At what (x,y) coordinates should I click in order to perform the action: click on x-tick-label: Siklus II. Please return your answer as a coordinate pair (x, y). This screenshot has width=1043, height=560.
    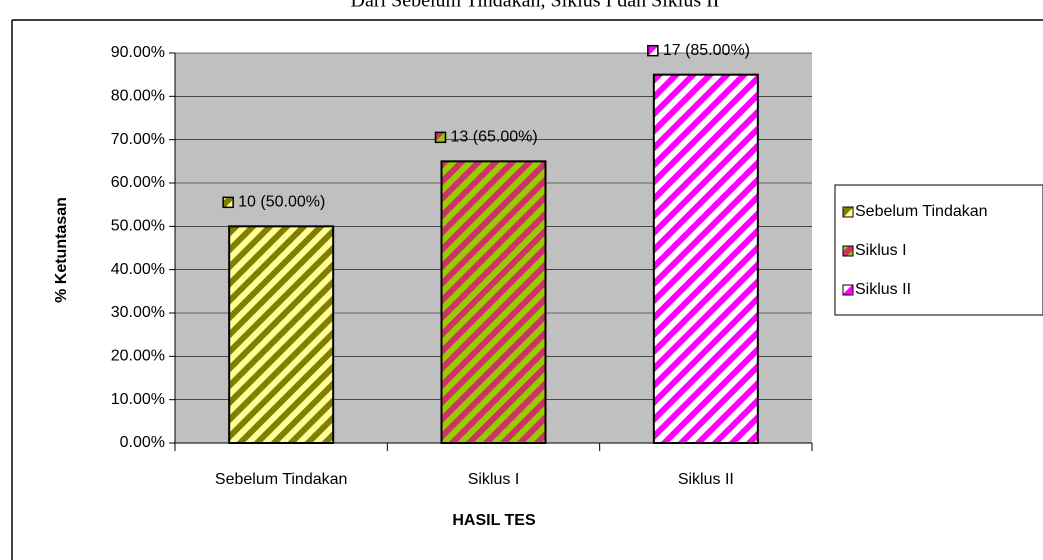
    Looking at the image, I should click on (706, 479).